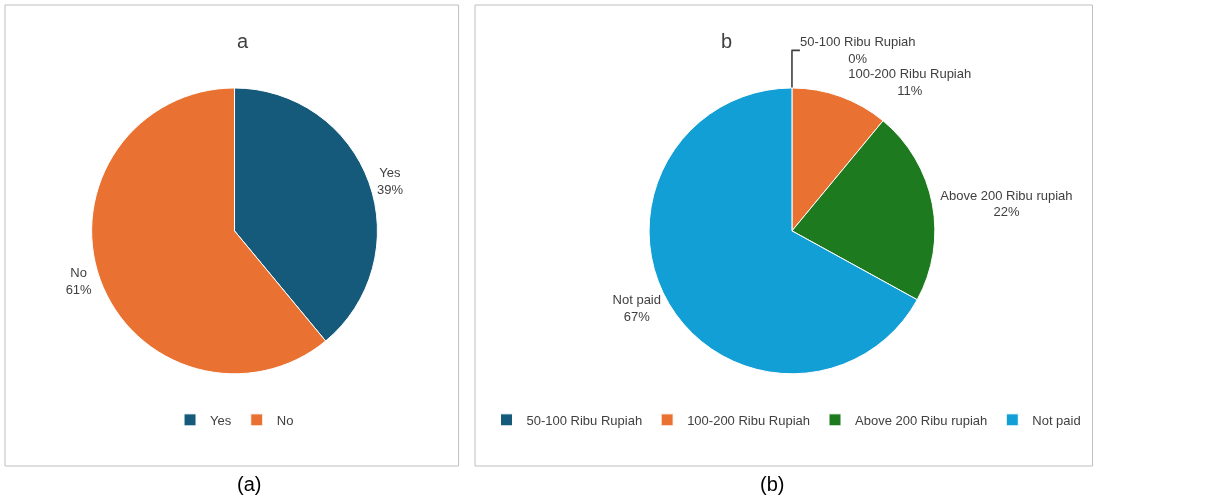 The height and width of the screenshot is (502, 1229). What do you see at coordinates (910, 91) in the screenshot?
I see `data-label: 11%` at bounding box center [910, 91].